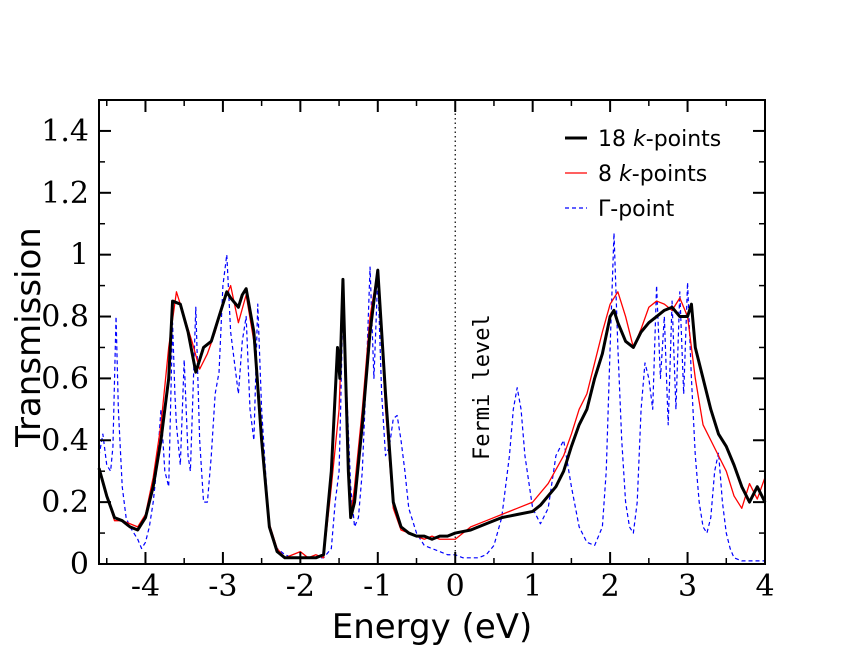  What do you see at coordinates (65, 193) in the screenshot?
I see `y-tick-label: 1.2` at bounding box center [65, 193].